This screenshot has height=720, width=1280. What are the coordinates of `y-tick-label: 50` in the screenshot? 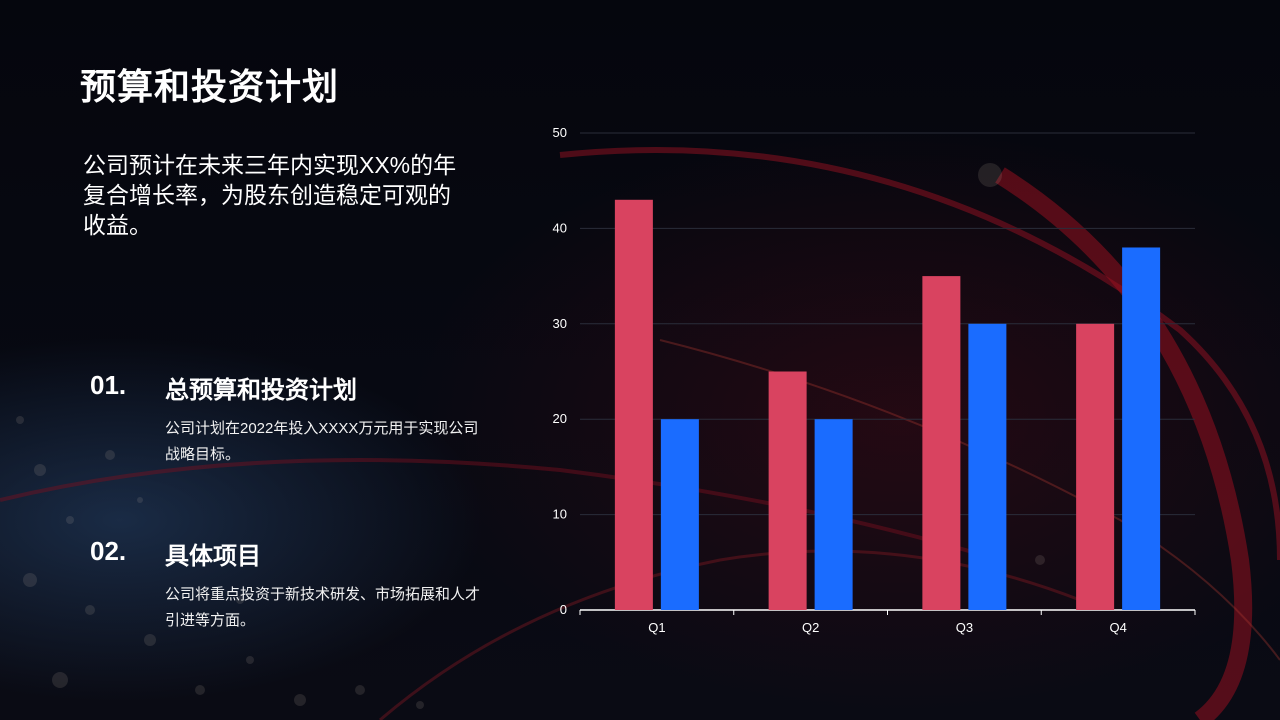 It's located at (560, 132).